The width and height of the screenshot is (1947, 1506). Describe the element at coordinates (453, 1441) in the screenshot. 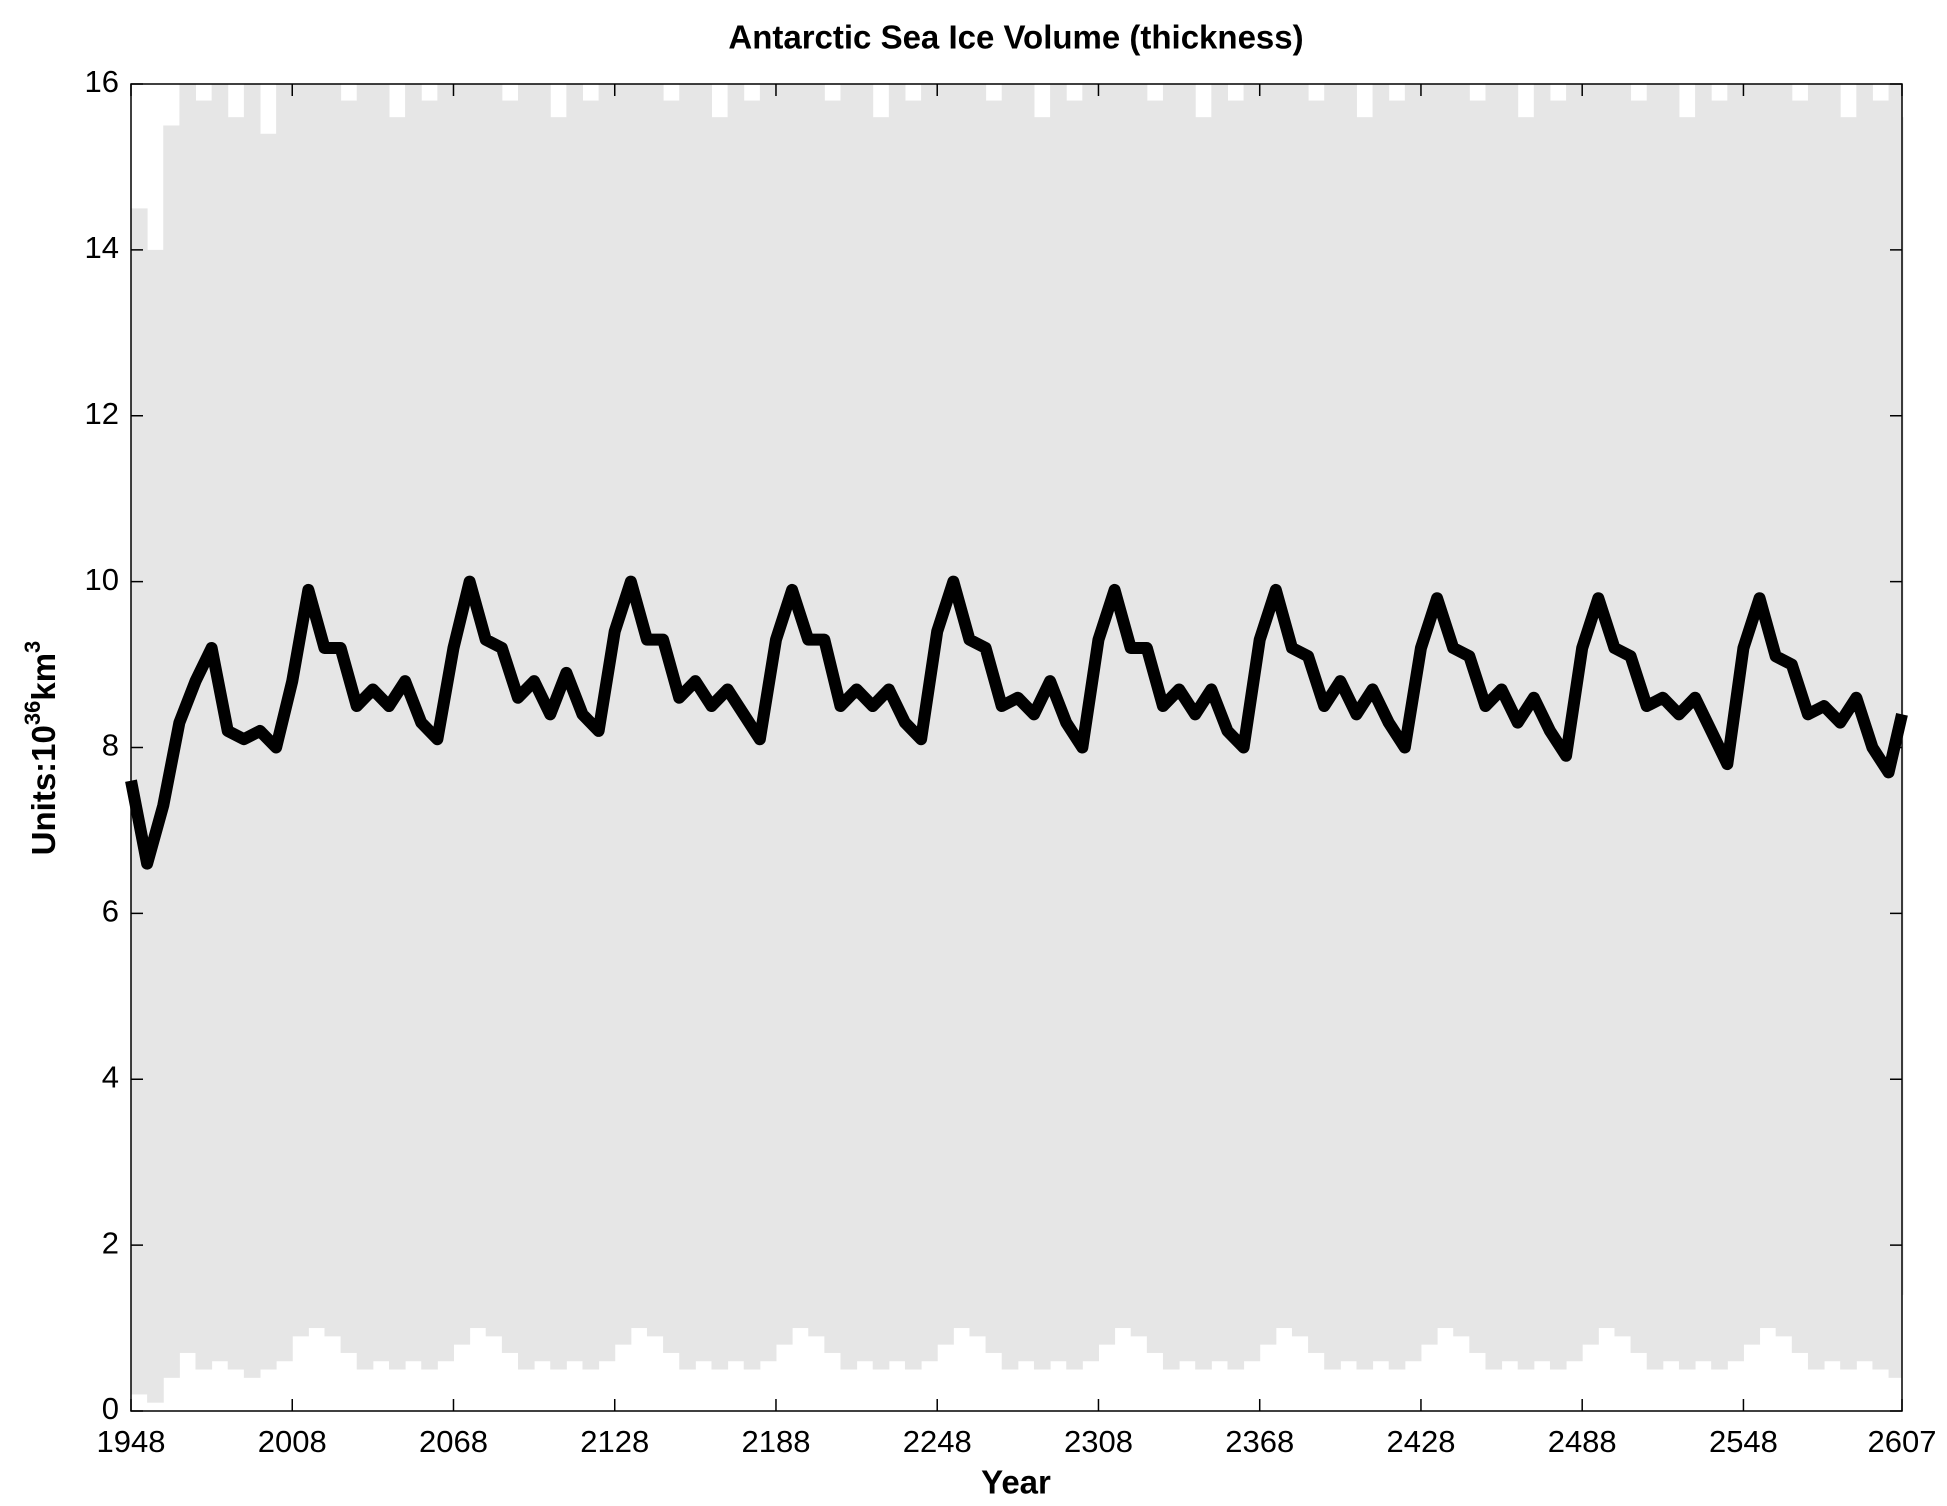

I see `x-tick-label: 2068` at that location.